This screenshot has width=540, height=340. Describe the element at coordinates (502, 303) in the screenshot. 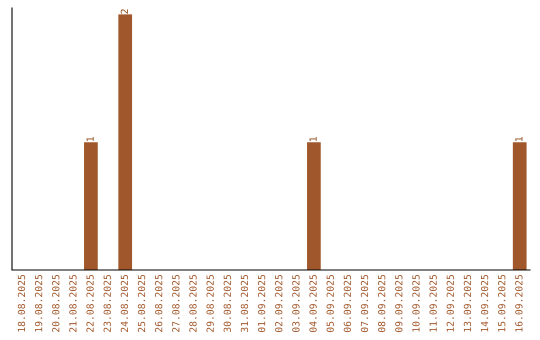

I see `x-tick-label: 15.09.2025` at that location.